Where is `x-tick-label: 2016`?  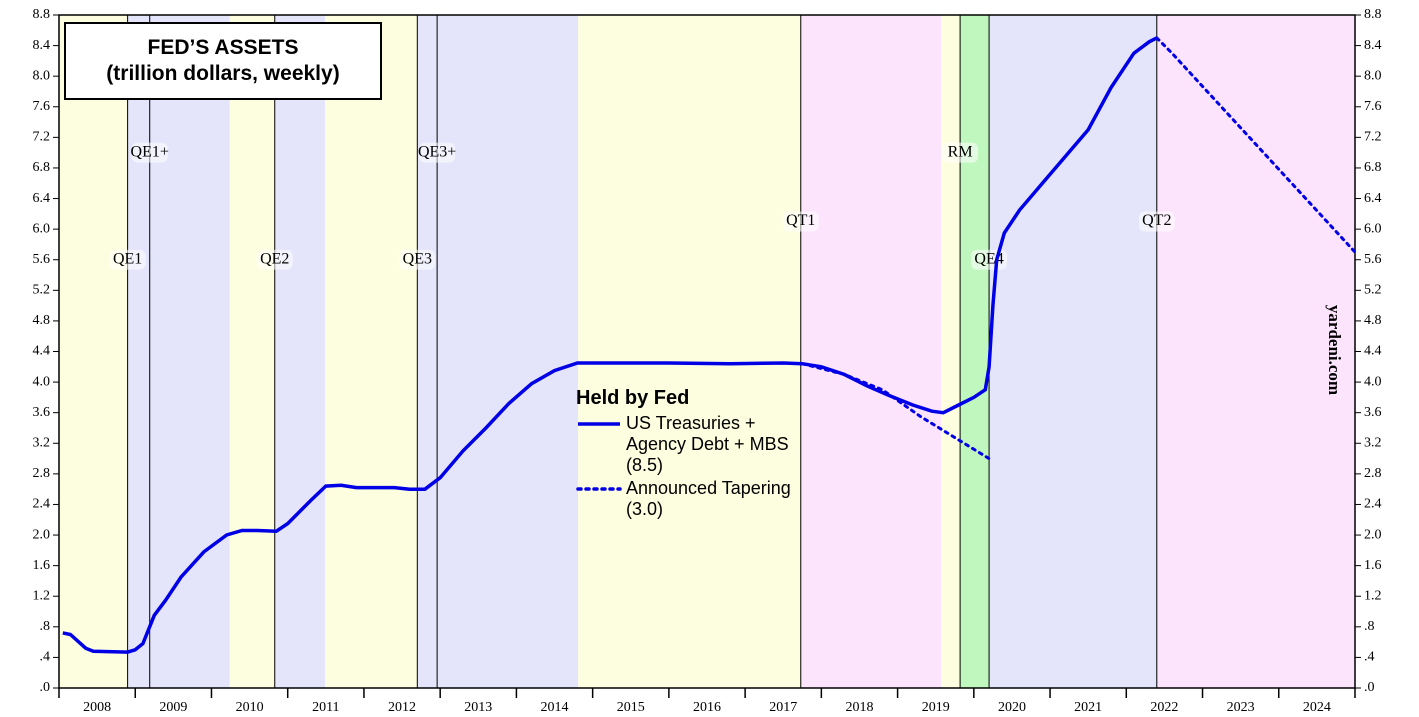 x-tick-label: 2016 is located at coordinates (707, 707).